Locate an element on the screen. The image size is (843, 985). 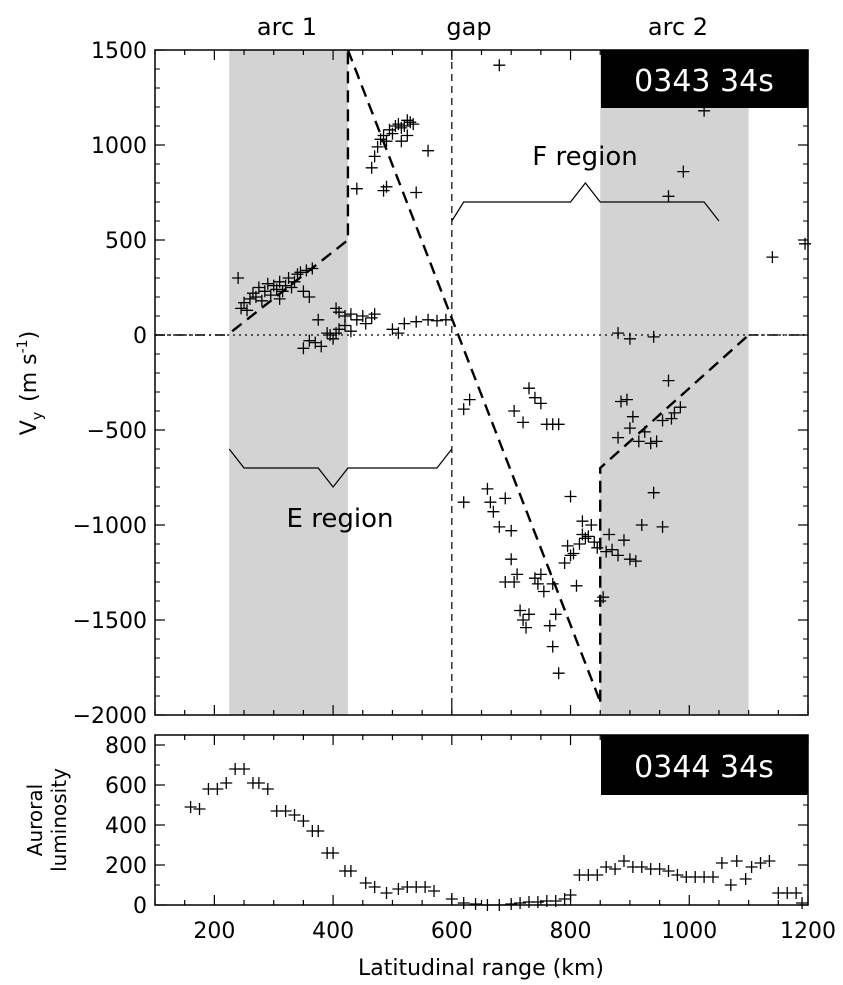
f-region-bracket is located at coordinates (585, 202).